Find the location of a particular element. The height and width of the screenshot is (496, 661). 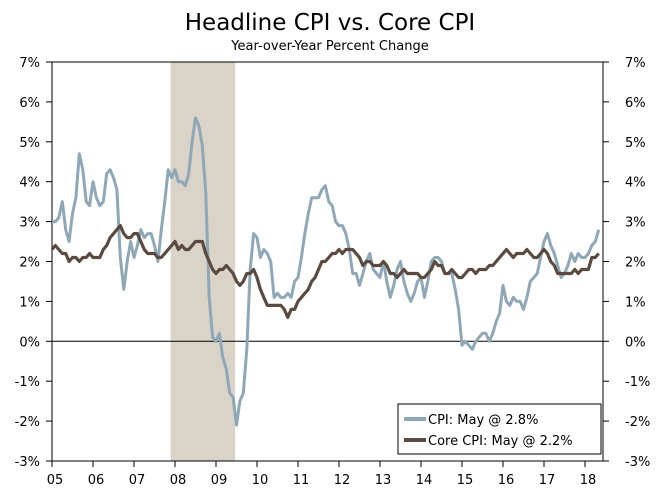

recession-shading is located at coordinates (203, 261).